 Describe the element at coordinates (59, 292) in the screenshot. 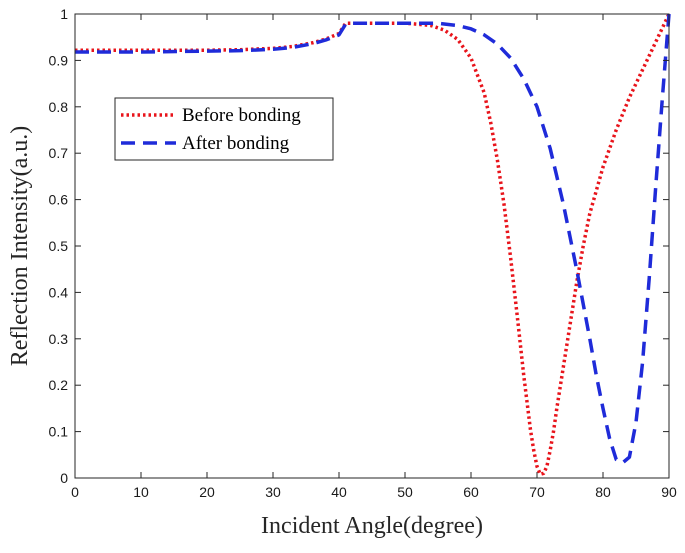

I see `y-tick-label: 0.4` at that location.